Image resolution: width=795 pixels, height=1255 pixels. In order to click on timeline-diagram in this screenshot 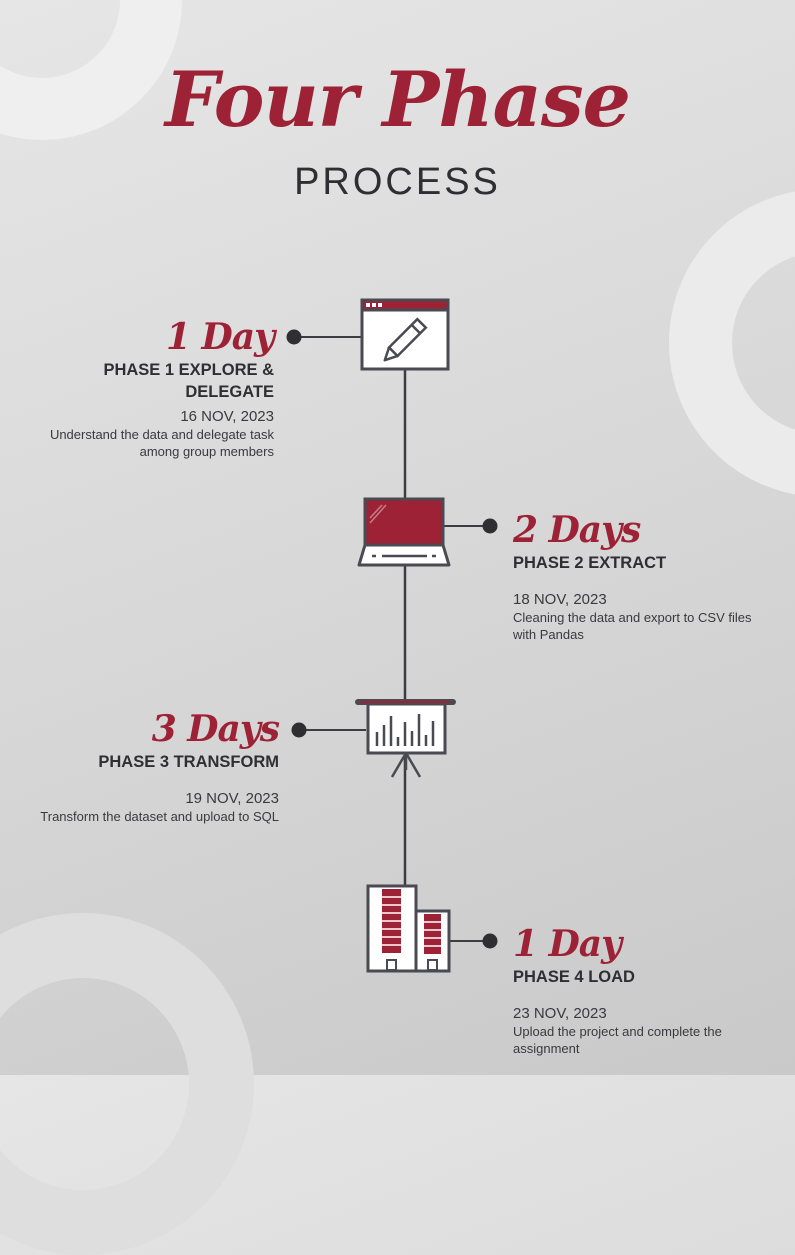, I will do `click(392, 635)`.